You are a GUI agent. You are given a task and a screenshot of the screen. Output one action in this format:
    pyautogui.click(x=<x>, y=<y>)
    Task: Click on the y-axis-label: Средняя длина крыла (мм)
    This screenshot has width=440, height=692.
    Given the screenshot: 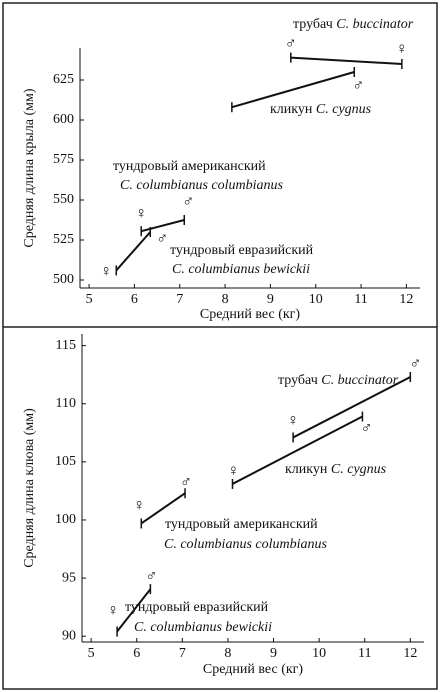 What is the action you would take?
    pyautogui.click(x=29, y=167)
    